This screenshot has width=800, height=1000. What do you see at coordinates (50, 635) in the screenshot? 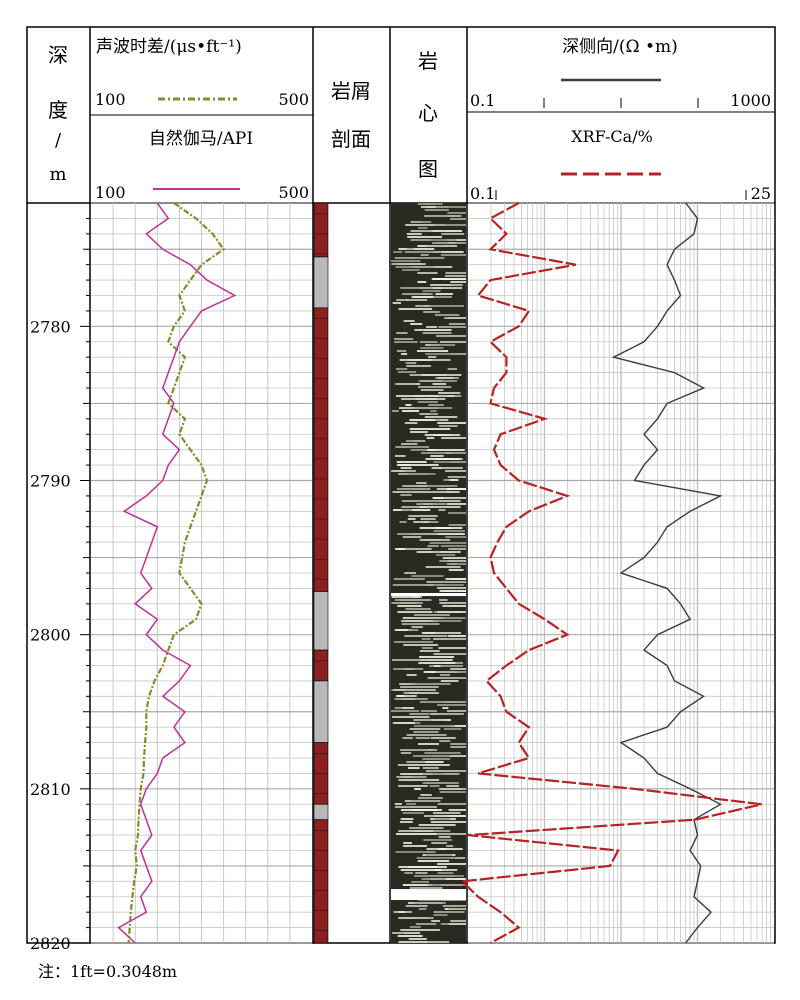
I see `depth-tick-label: 2800` at bounding box center [50, 635].